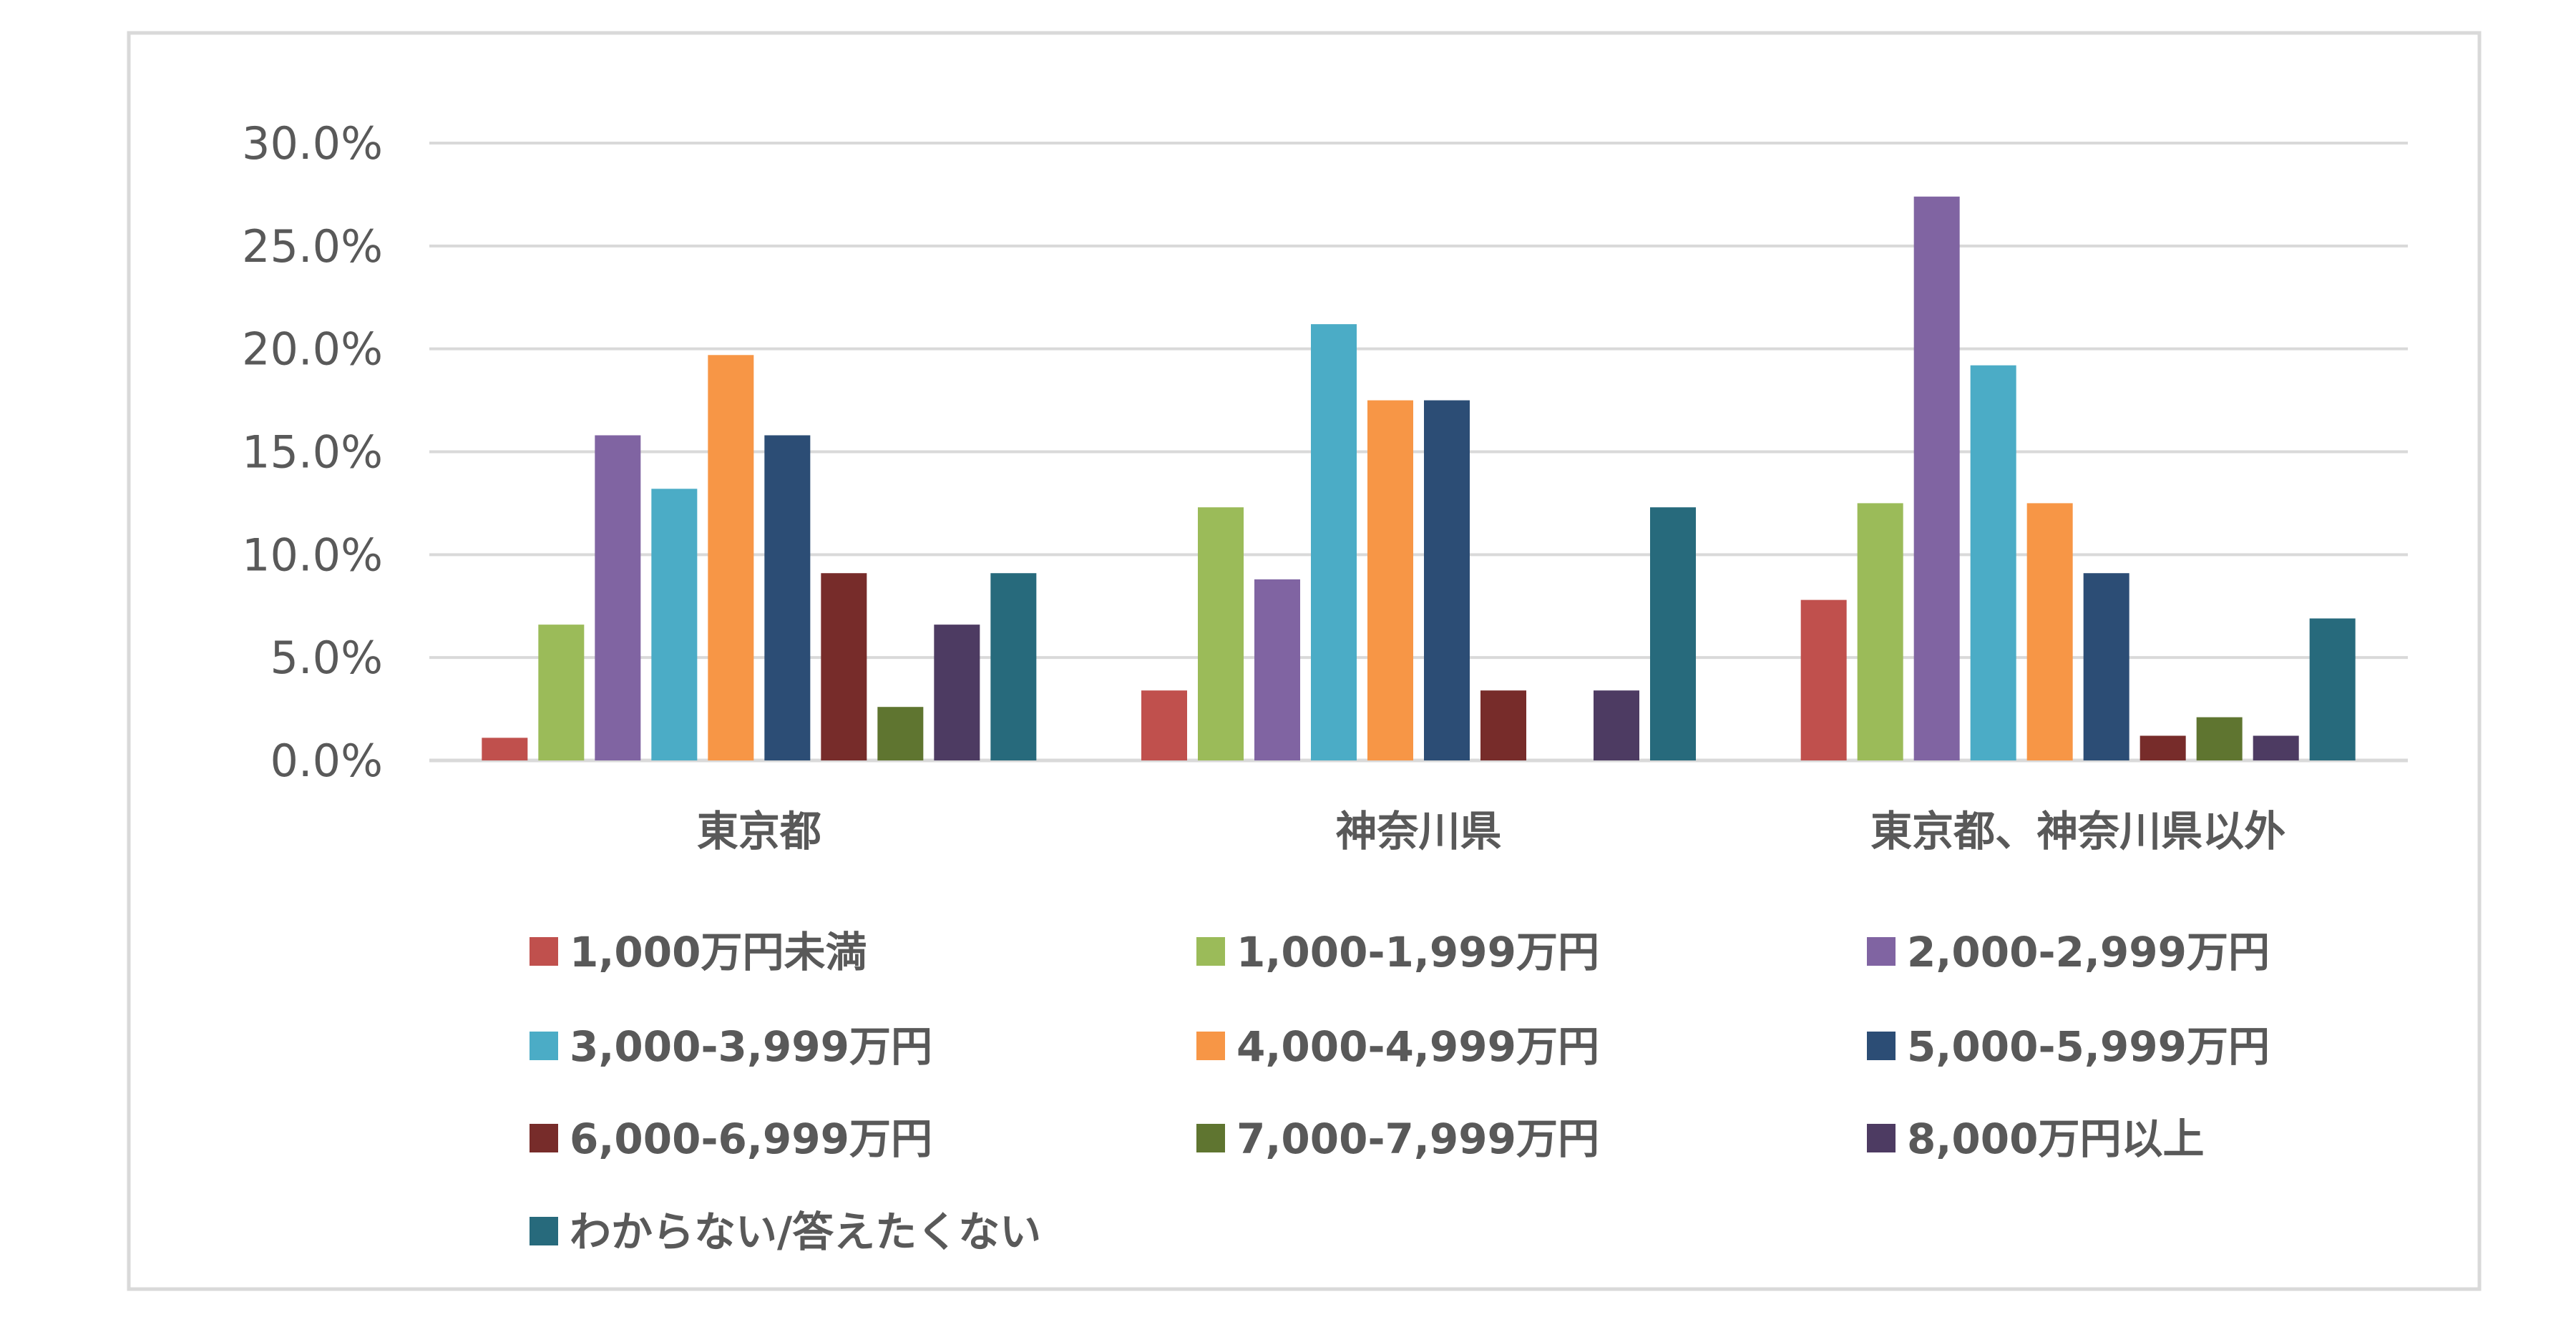 This screenshot has height=1322, width=2576. What do you see at coordinates (326, 761) in the screenshot?
I see `y-tick-label: 0.0%` at bounding box center [326, 761].